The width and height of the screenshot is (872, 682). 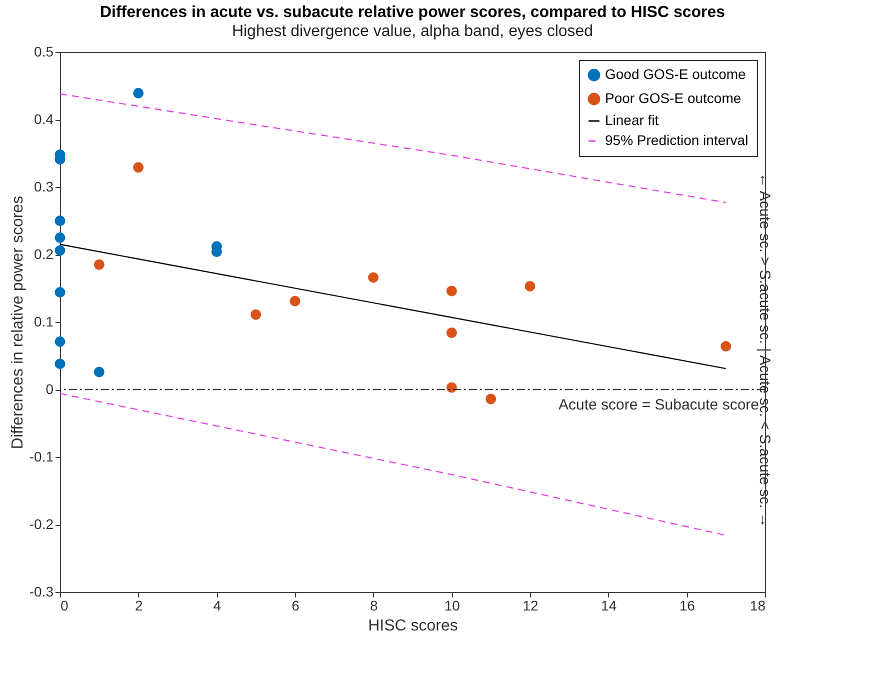 What do you see at coordinates (44, 119) in the screenshot?
I see `y-tick-label: 0.4` at bounding box center [44, 119].